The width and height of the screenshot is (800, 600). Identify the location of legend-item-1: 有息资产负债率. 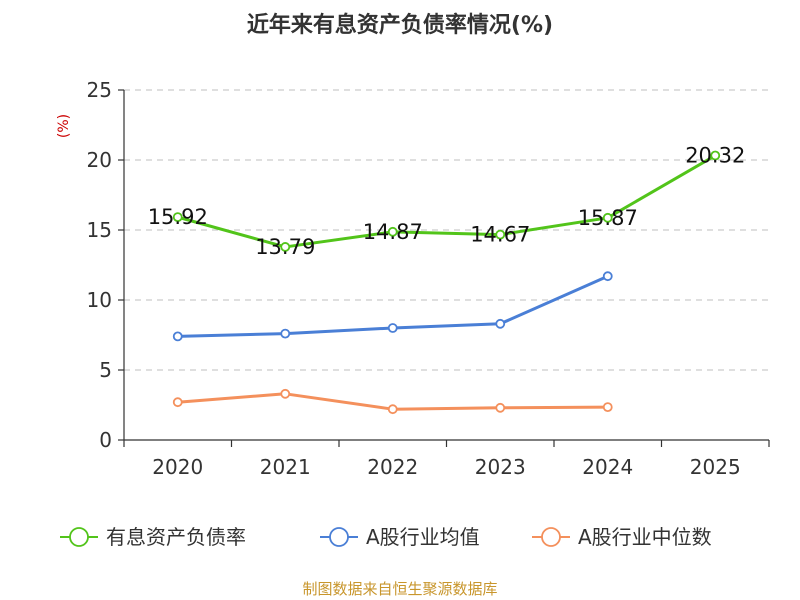
(153, 537).